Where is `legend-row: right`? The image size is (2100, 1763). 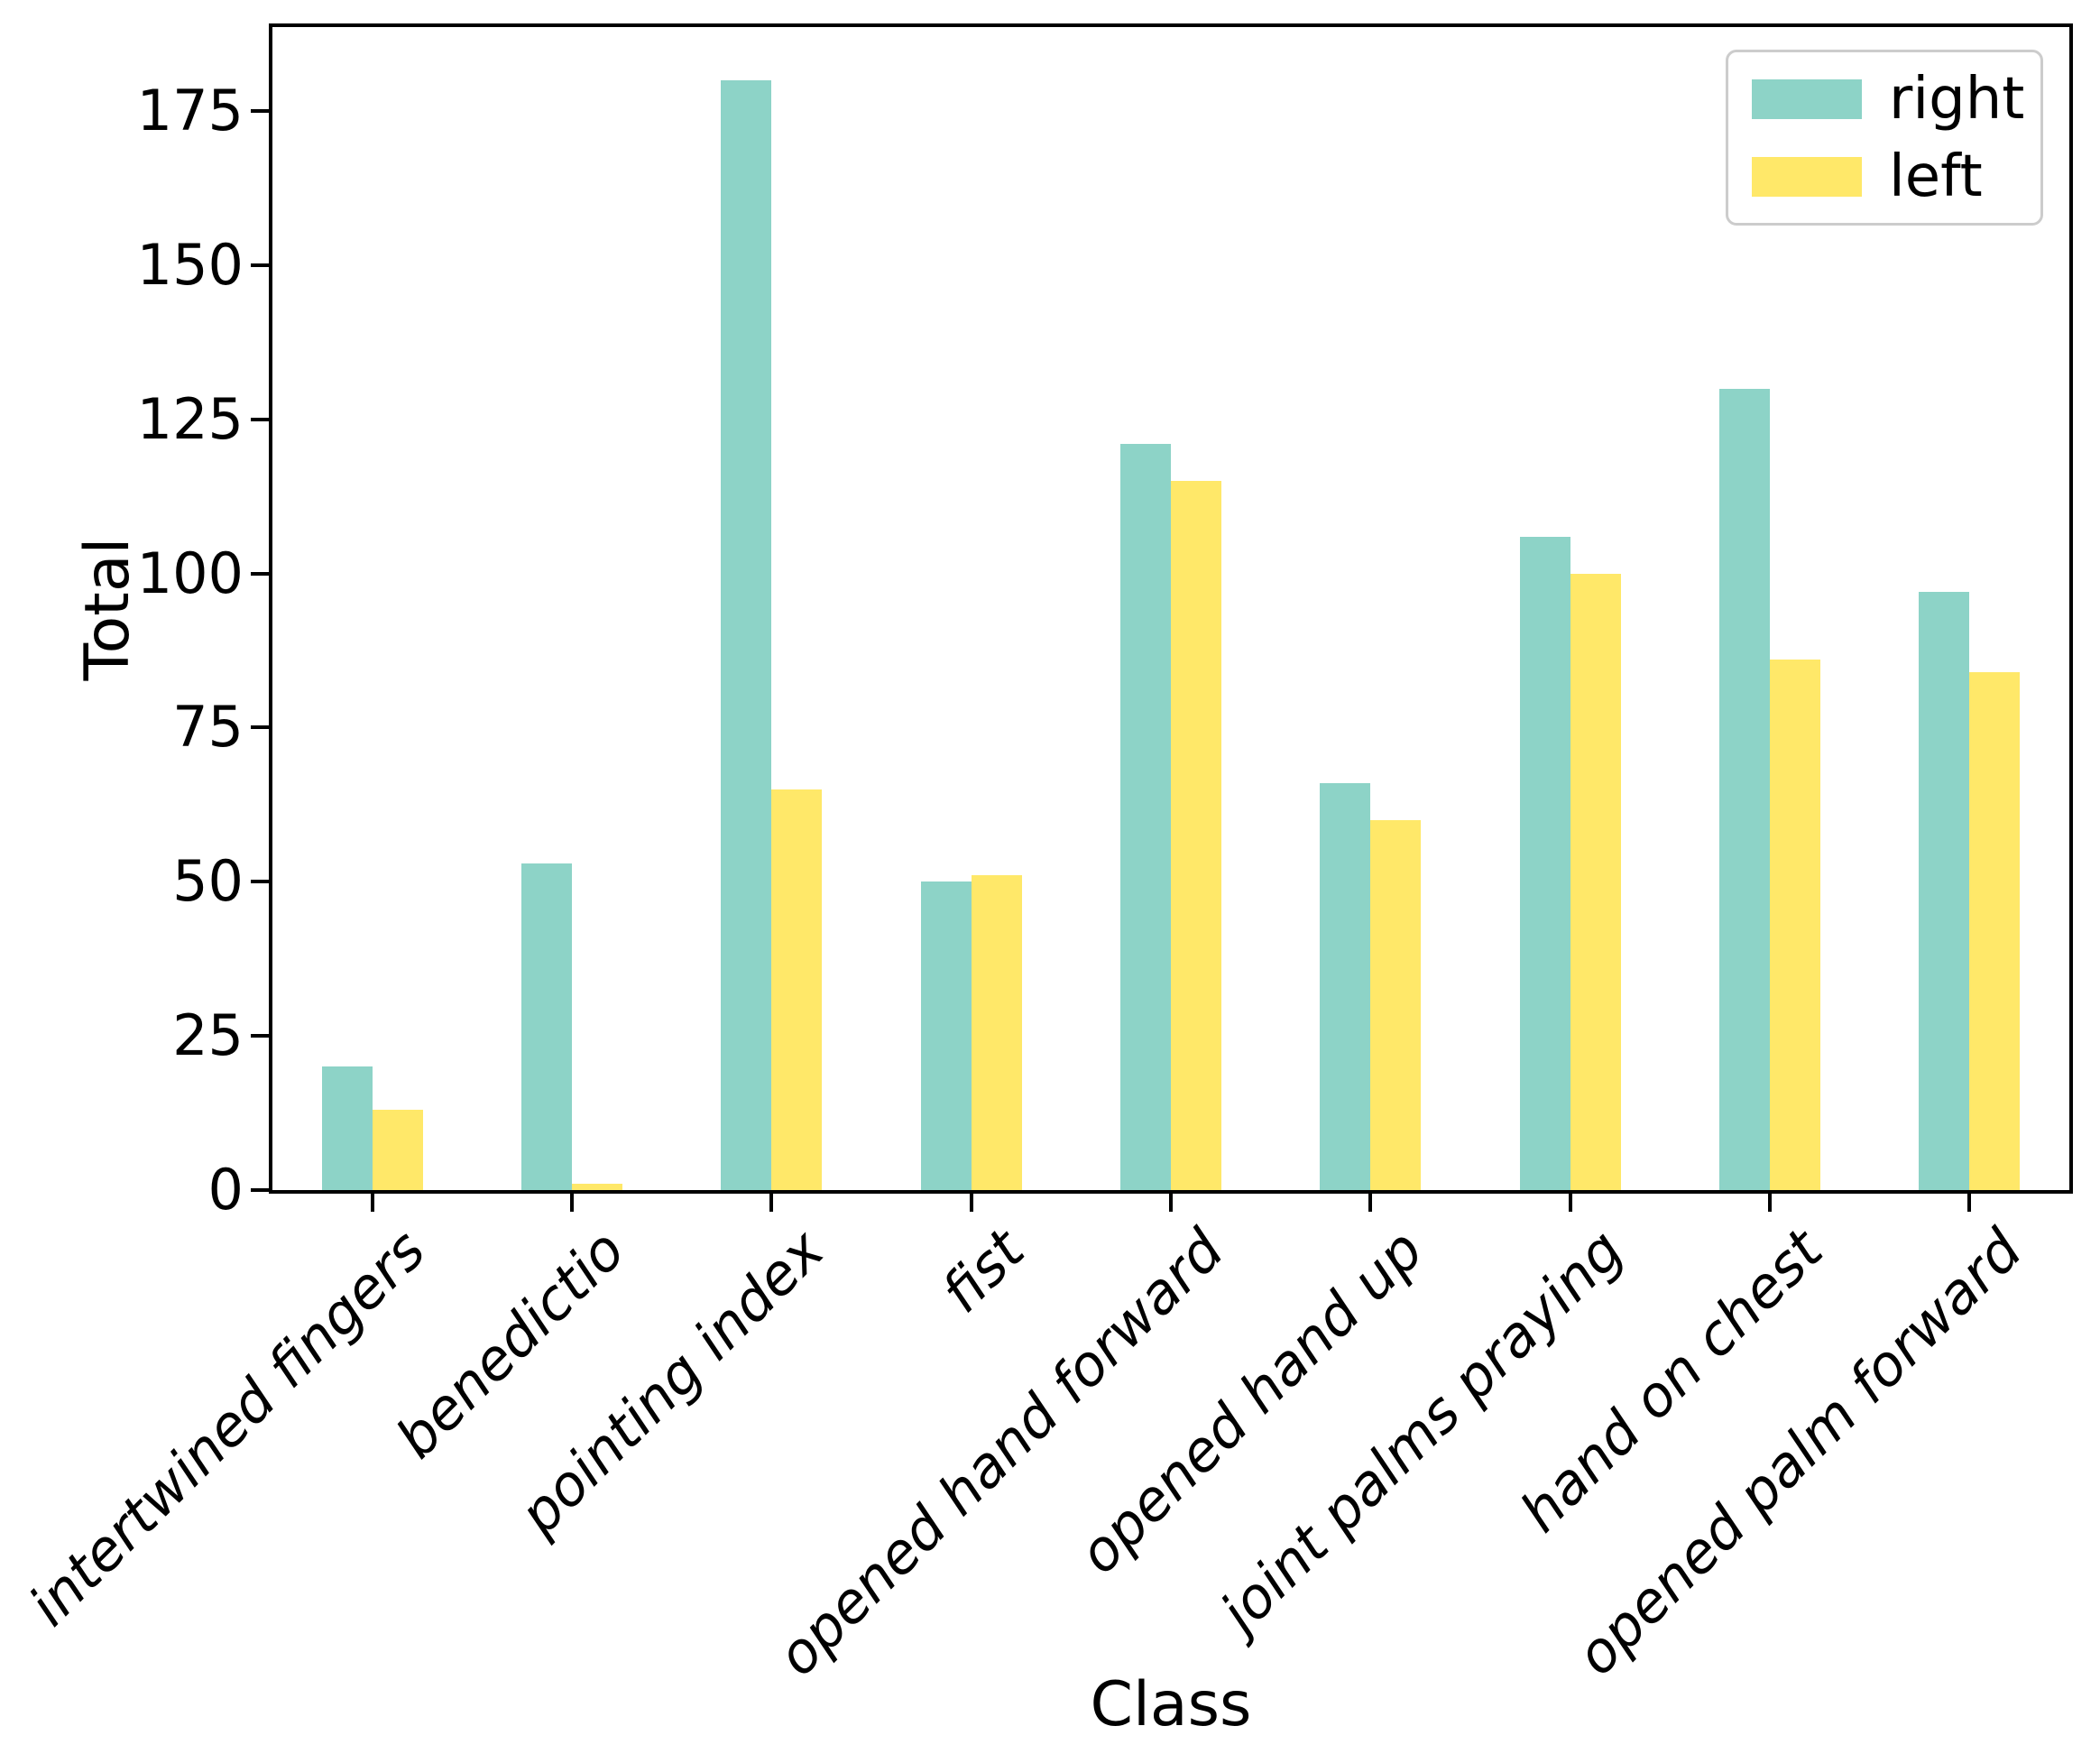
legend-row: right is located at coordinates (1896, 99).